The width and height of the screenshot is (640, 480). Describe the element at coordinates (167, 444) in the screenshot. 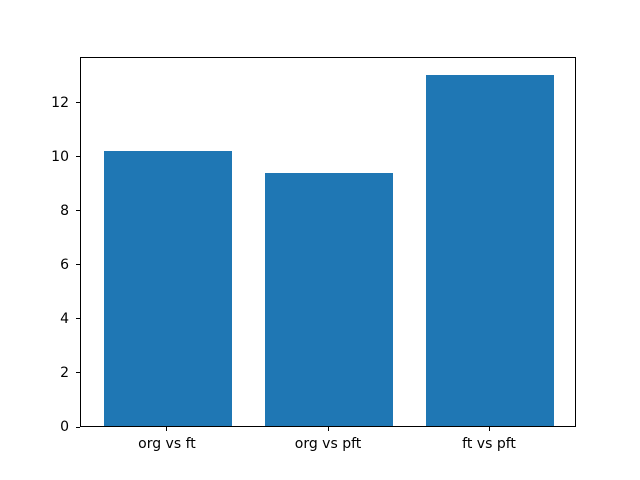

I see `x-tick-label: org vs ft` at that location.